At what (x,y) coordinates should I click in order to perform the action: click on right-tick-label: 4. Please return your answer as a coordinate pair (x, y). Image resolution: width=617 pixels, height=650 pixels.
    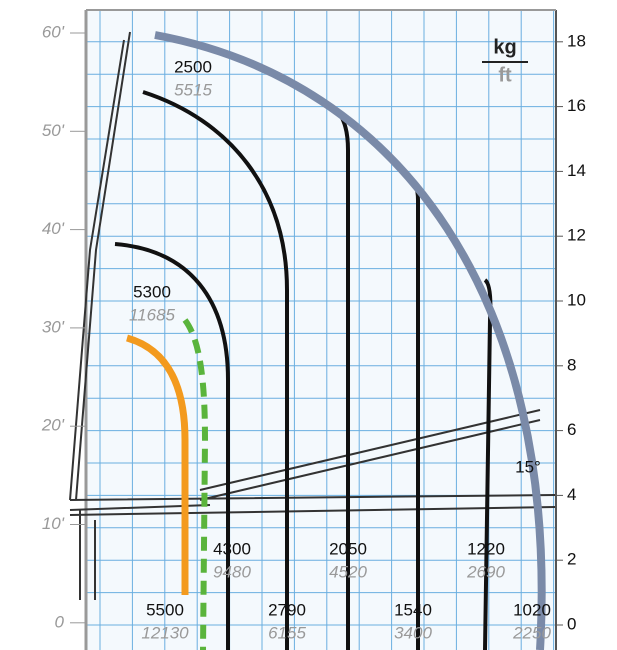
    Looking at the image, I should click on (571, 494).